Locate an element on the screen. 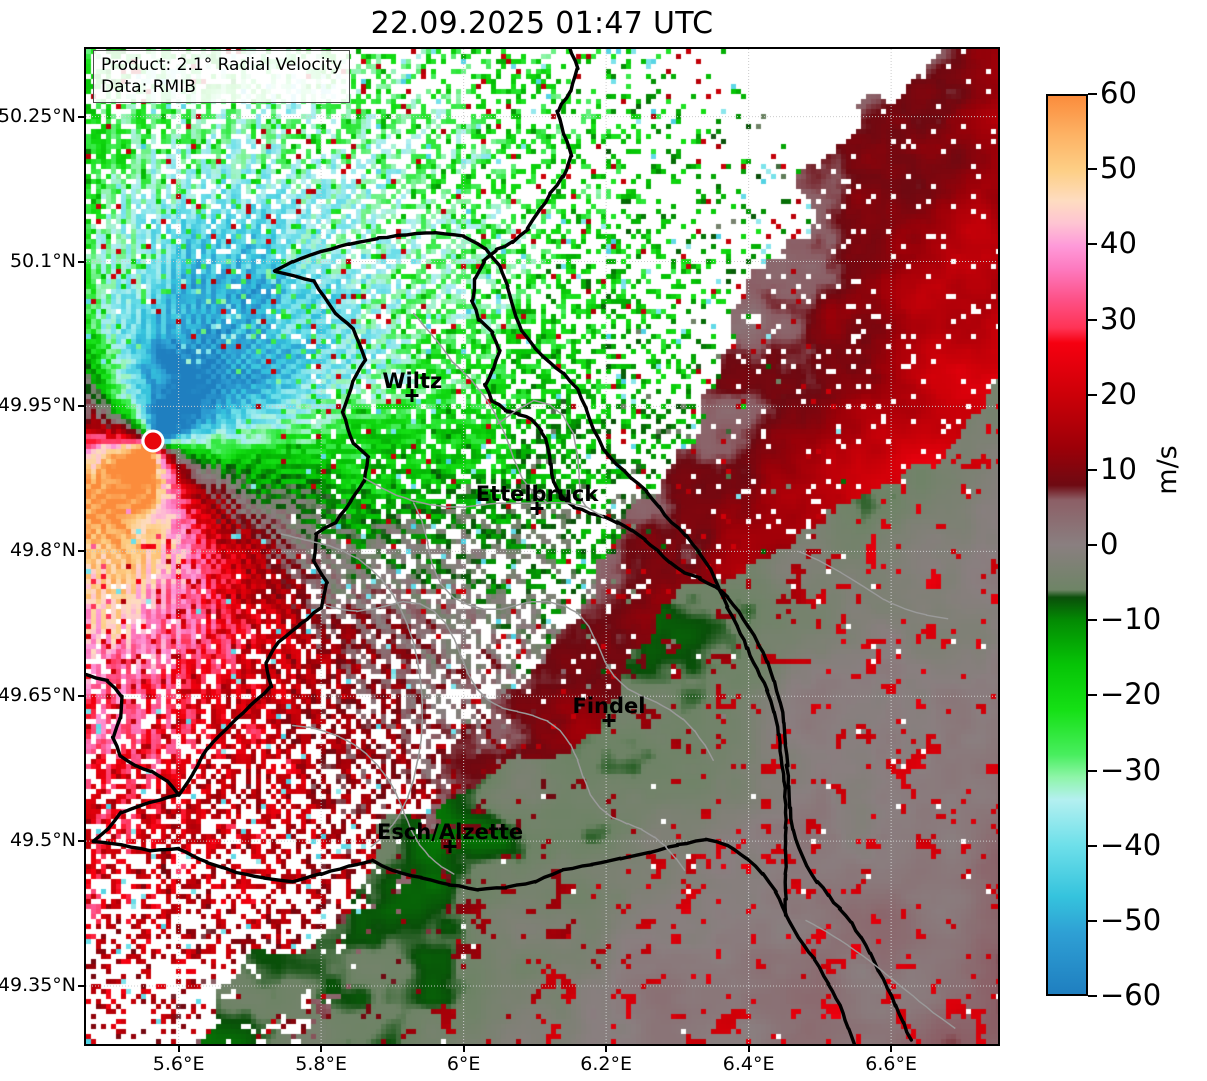 This screenshot has width=1207, height=1081. x-axis-tick-label: 6°E is located at coordinates (463, 1064).